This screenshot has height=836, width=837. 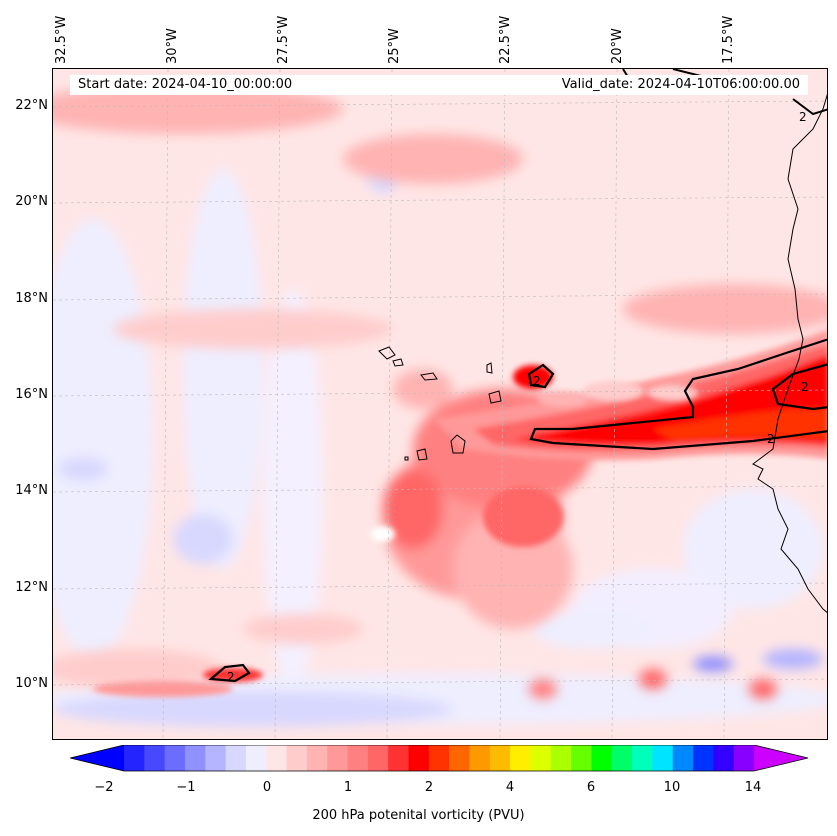 What do you see at coordinates (591, 787) in the screenshot?
I see `colorbar-tick-6: 6` at bounding box center [591, 787].